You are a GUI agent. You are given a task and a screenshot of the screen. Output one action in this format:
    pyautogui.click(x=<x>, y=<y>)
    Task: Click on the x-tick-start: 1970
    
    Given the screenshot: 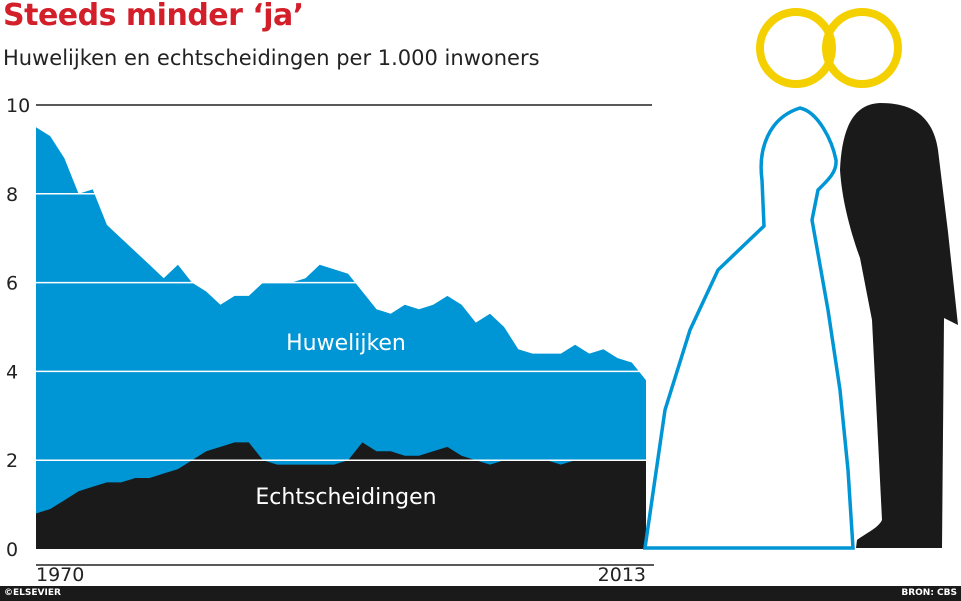 What is the action you would take?
    pyautogui.click(x=60, y=575)
    